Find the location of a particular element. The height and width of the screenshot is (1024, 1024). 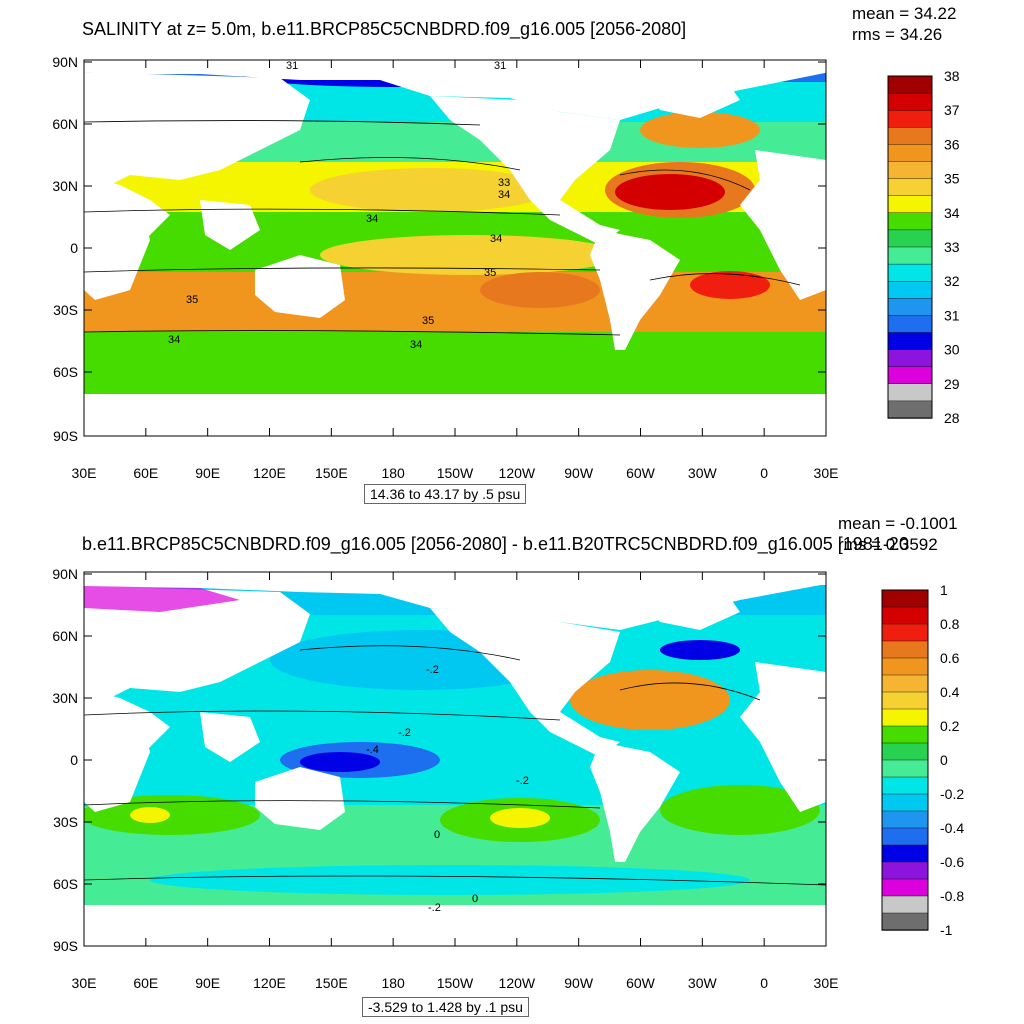

p2-satl is located at coordinates (740, 810).